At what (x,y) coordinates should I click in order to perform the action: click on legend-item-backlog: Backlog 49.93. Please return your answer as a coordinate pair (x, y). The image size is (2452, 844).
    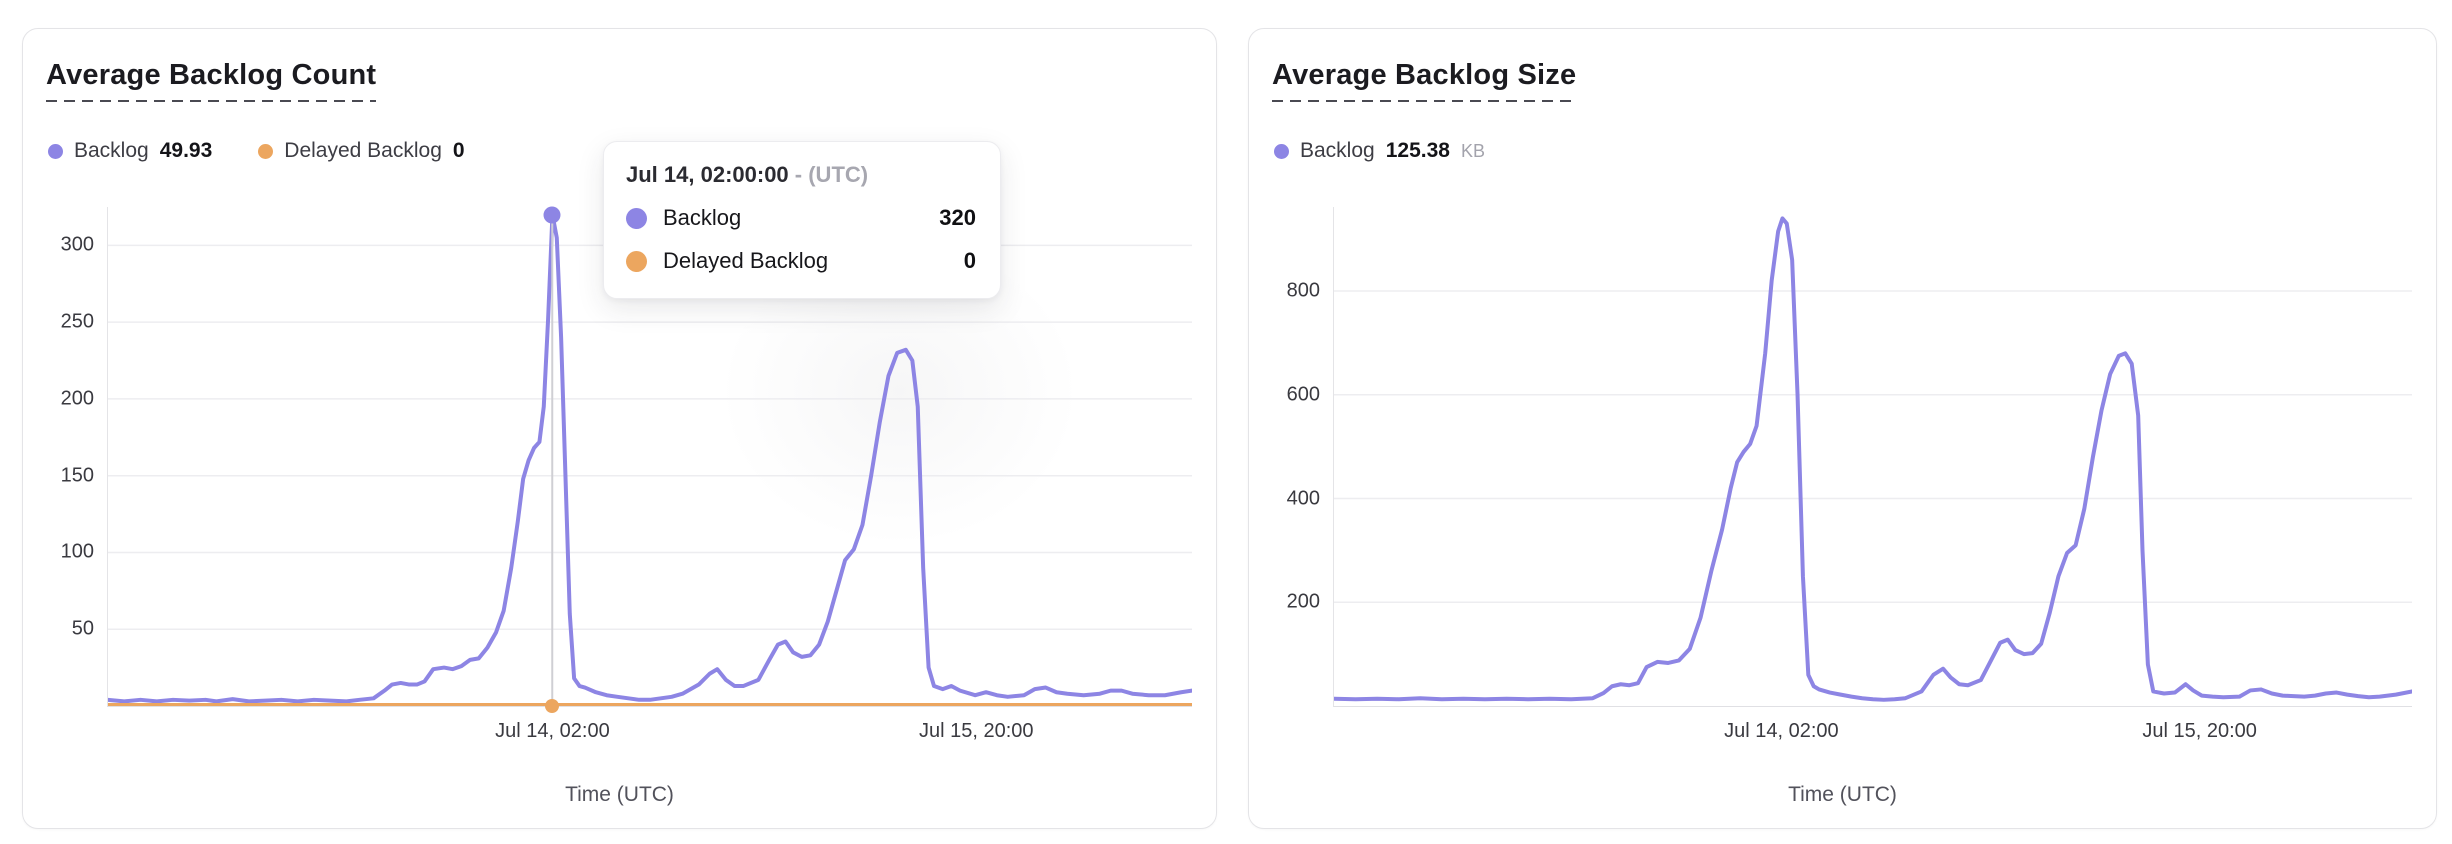
    Looking at the image, I should click on (130, 151).